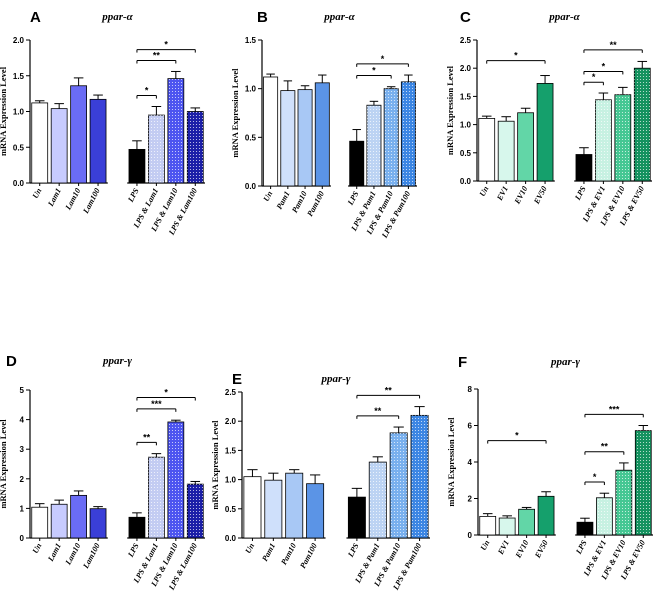  Describe the element at coordinates (11, 361) in the screenshot. I see `panel-letter: D` at that location.